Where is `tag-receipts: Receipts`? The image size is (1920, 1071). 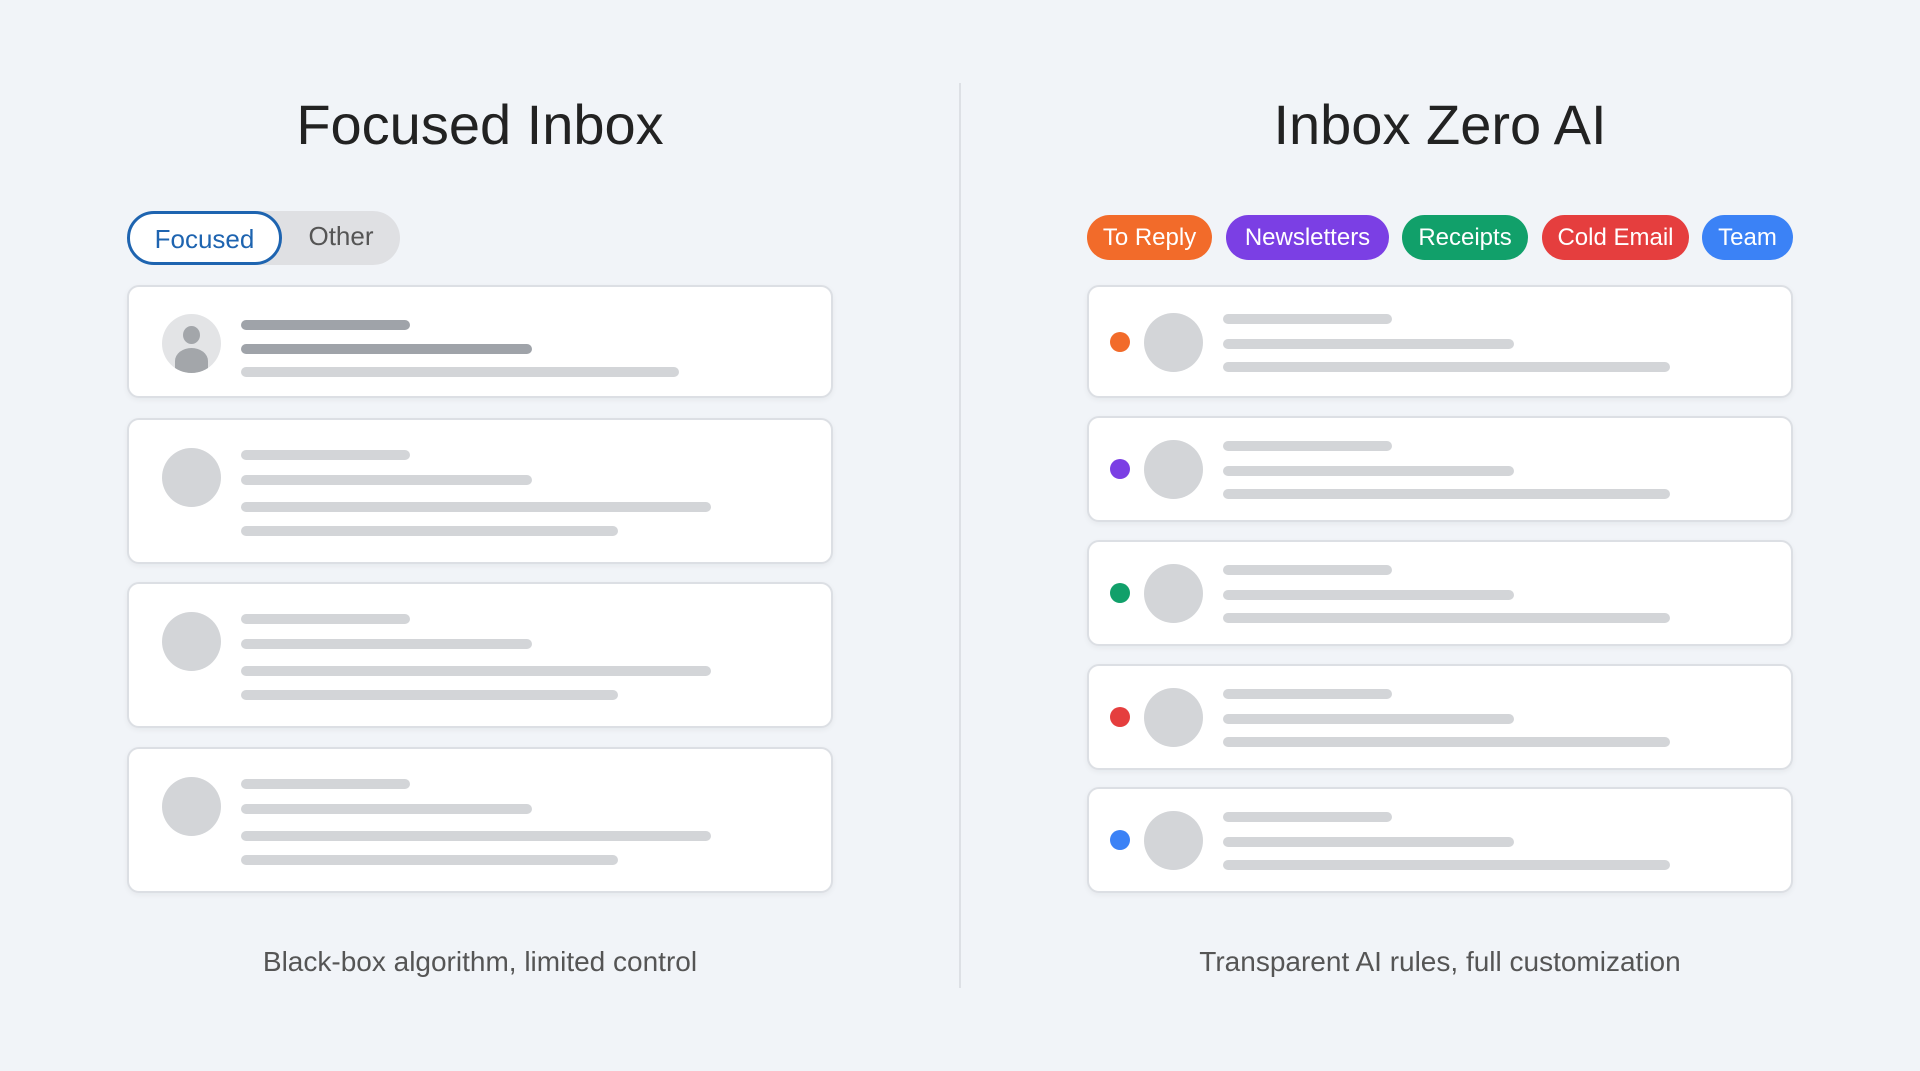
tag-receipts: Receipts is located at coordinates (1465, 237).